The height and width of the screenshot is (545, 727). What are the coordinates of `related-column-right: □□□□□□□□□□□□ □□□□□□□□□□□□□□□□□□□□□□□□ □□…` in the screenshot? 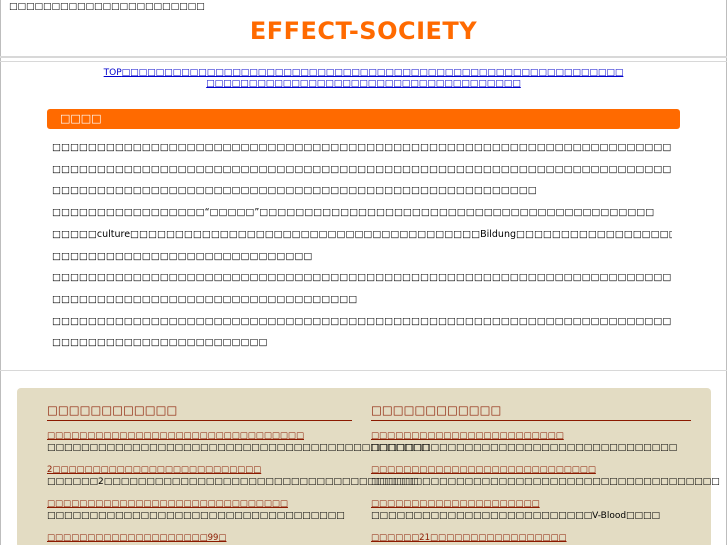 It's located at (545, 473).